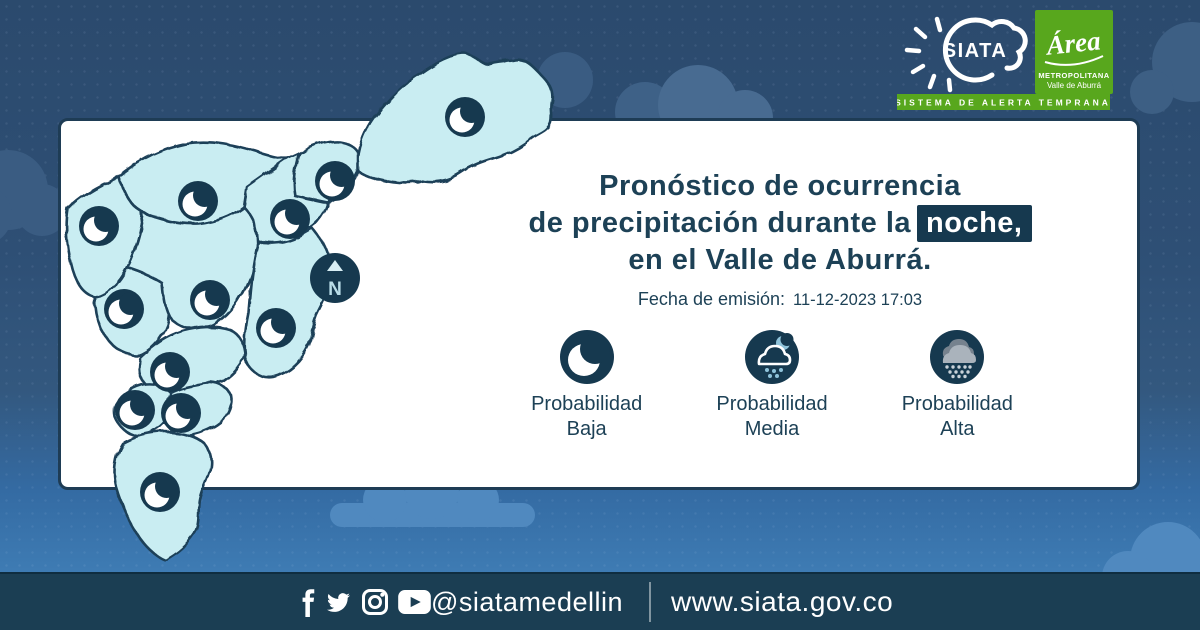 This screenshot has width=1200, height=630. What do you see at coordinates (565, 80) in the screenshot?
I see `cloud-behind-map-arm` at bounding box center [565, 80].